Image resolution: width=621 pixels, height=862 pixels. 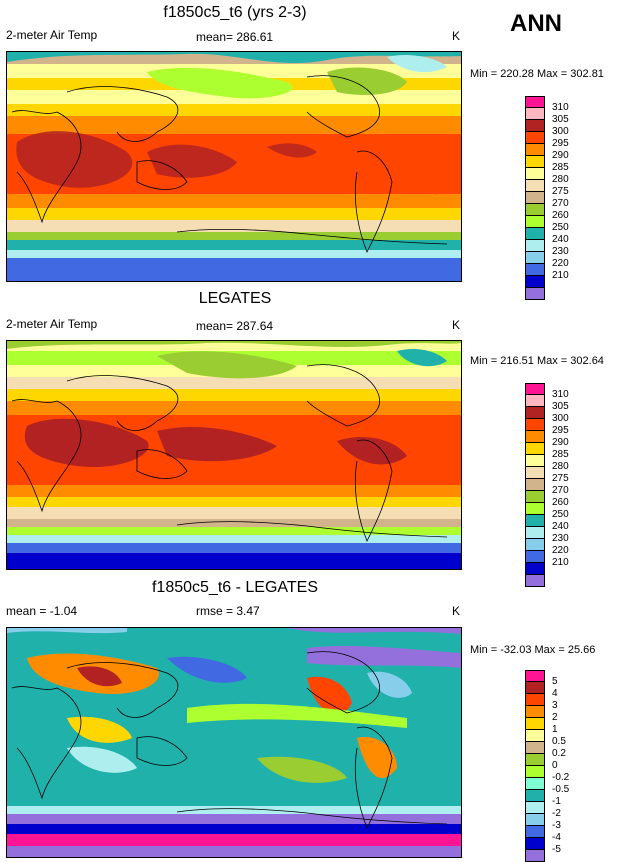 I want to click on panel1-tick: 310, so click(x=560, y=107).